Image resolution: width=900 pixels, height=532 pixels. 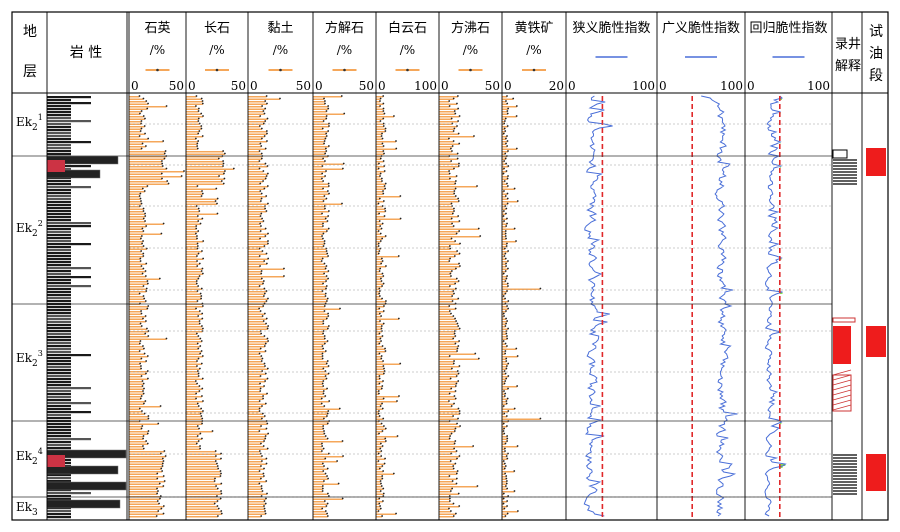 What do you see at coordinates (876, 76) in the screenshot?
I see `test-oil-header-3: 段` at bounding box center [876, 76].